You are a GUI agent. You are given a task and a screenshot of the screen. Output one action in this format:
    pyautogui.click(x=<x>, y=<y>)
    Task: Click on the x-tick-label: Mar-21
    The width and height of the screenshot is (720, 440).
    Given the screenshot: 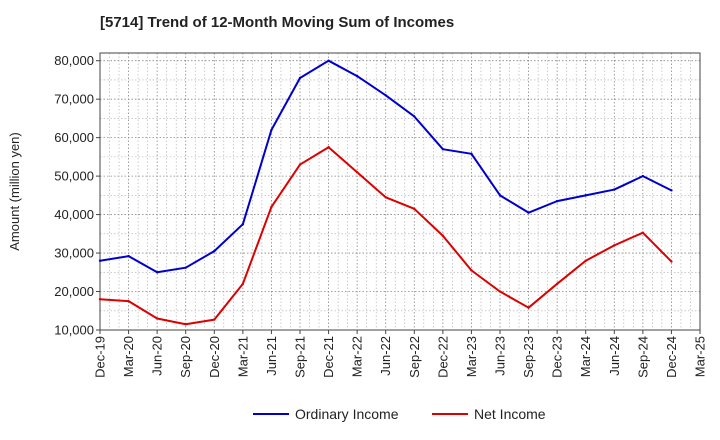 What is the action you would take?
    pyautogui.click(x=242, y=356)
    